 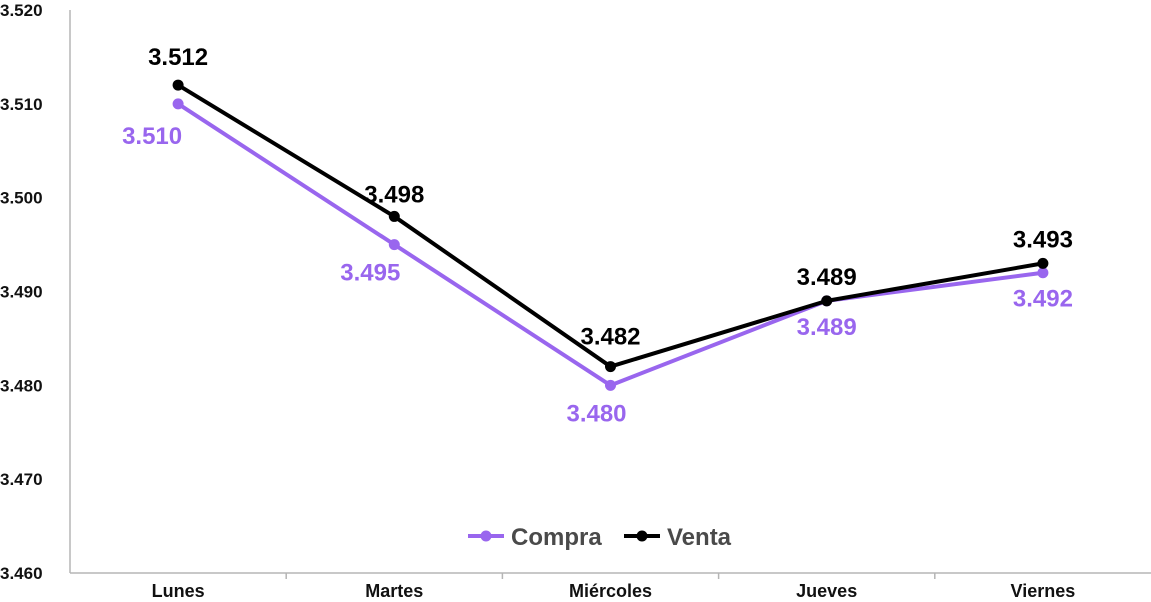 What do you see at coordinates (21, 573) in the screenshot?
I see `y-tick-label: 3.460` at bounding box center [21, 573].